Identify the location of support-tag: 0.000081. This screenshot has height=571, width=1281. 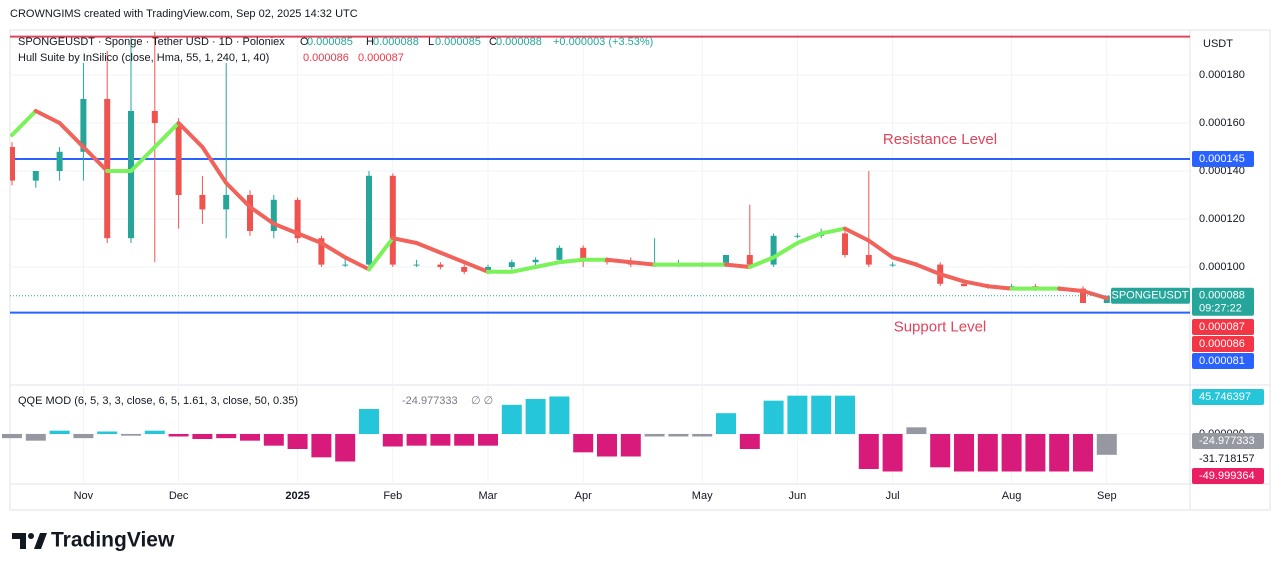
(1222, 361).